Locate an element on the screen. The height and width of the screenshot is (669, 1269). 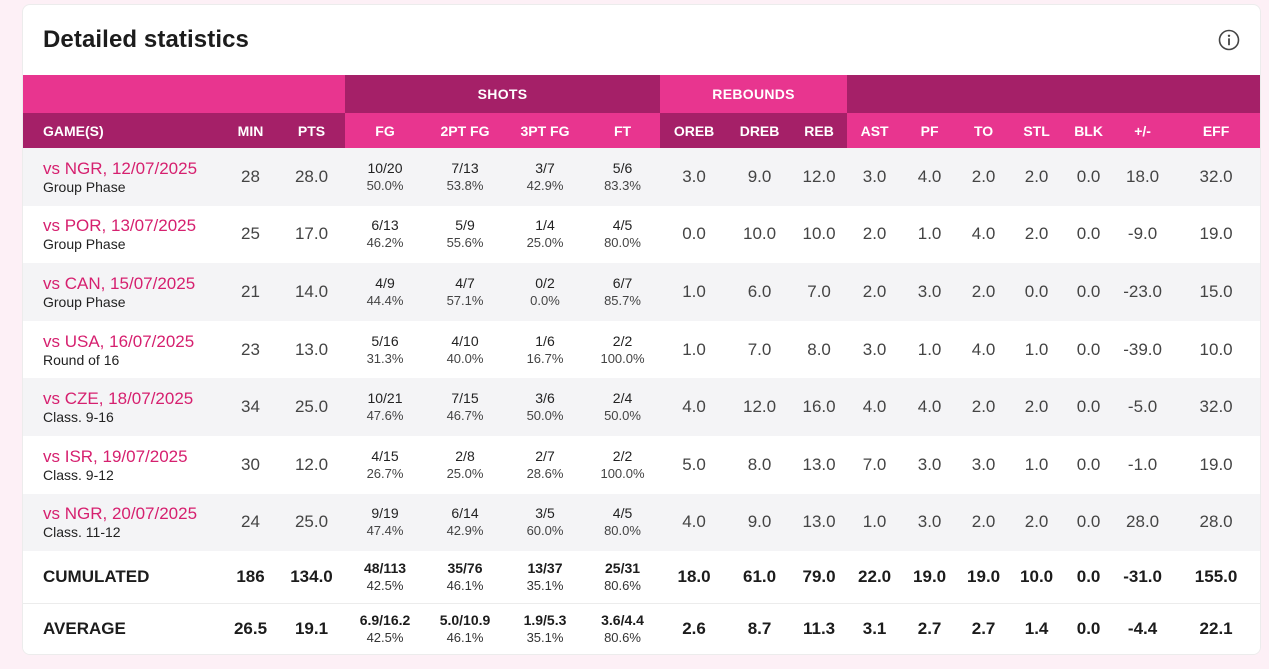
col-header-stl: STL is located at coordinates (1037, 130).